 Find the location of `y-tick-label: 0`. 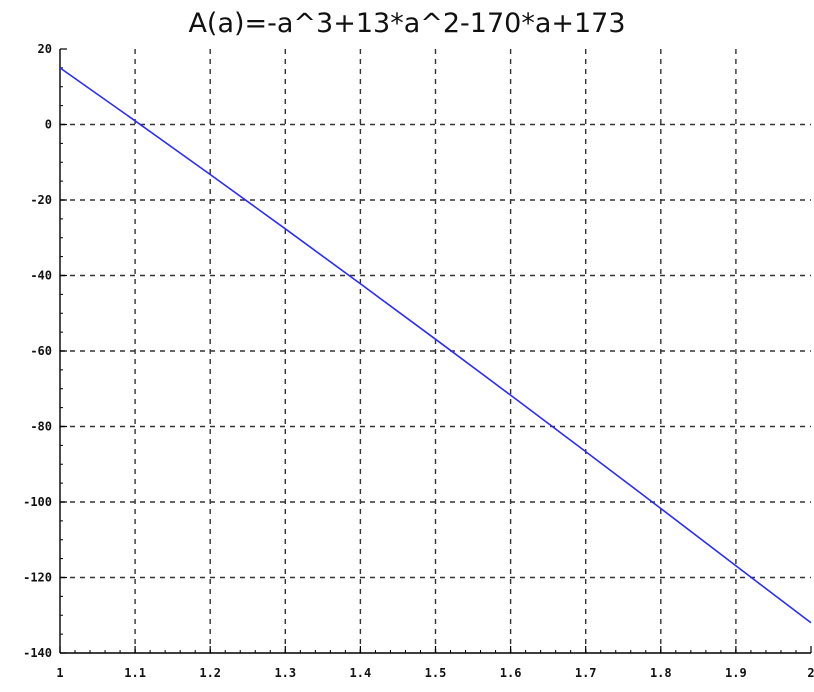

y-tick-label: 0 is located at coordinates (48, 125).